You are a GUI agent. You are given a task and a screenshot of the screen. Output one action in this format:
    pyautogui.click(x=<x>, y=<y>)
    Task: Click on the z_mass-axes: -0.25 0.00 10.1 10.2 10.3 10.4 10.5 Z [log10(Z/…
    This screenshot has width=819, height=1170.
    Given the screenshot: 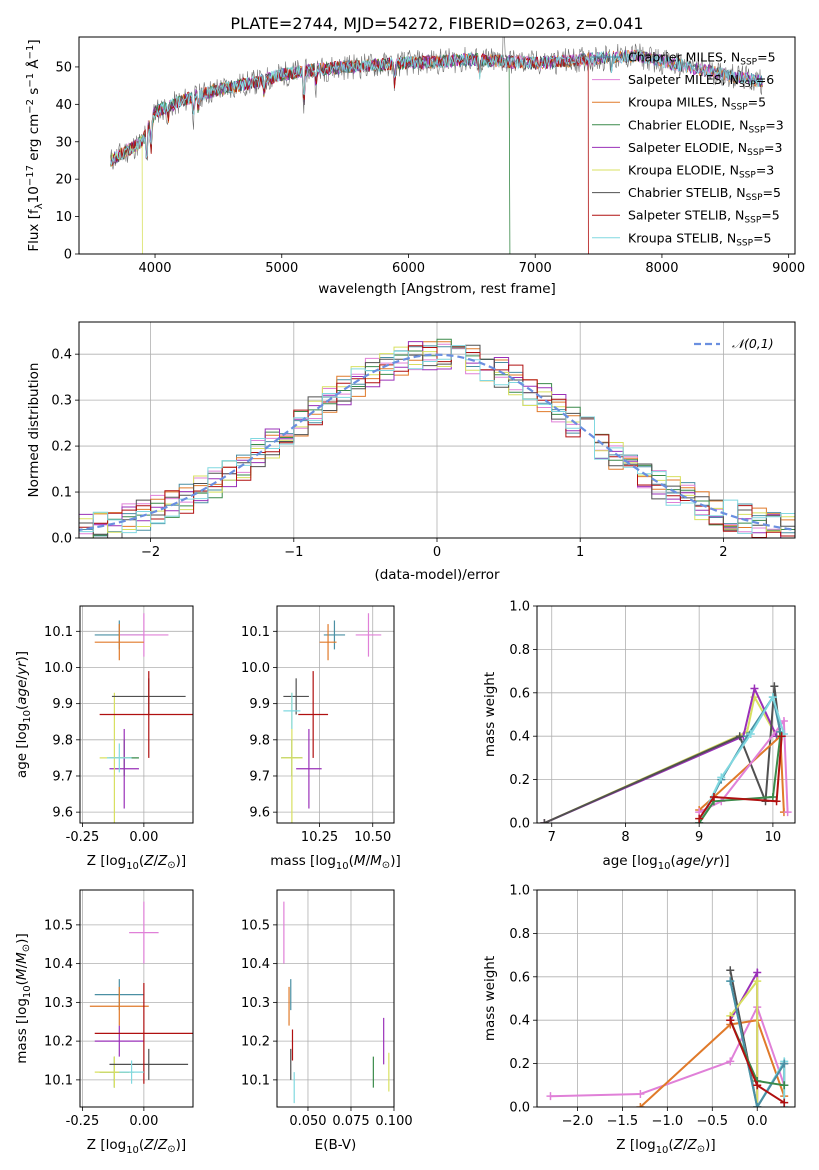 What is the action you would take?
    pyautogui.click(x=104, y=1022)
    